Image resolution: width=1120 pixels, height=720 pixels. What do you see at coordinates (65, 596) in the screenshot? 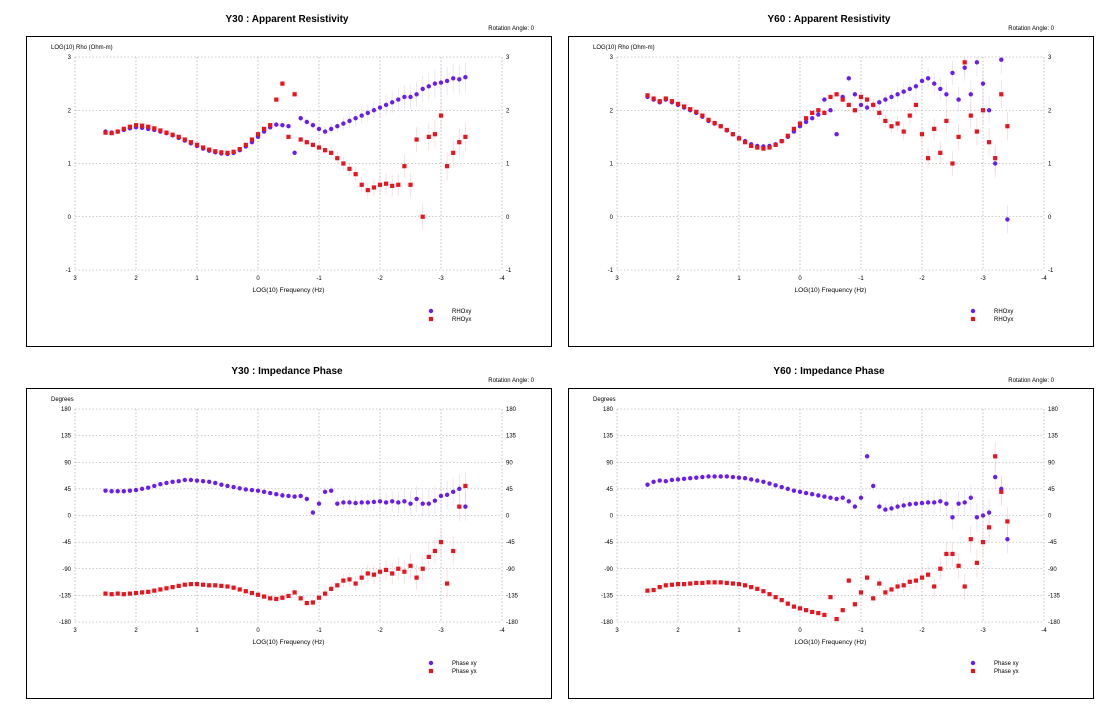
I see `y-tick-label-left: -135` at bounding box center [65, 596].